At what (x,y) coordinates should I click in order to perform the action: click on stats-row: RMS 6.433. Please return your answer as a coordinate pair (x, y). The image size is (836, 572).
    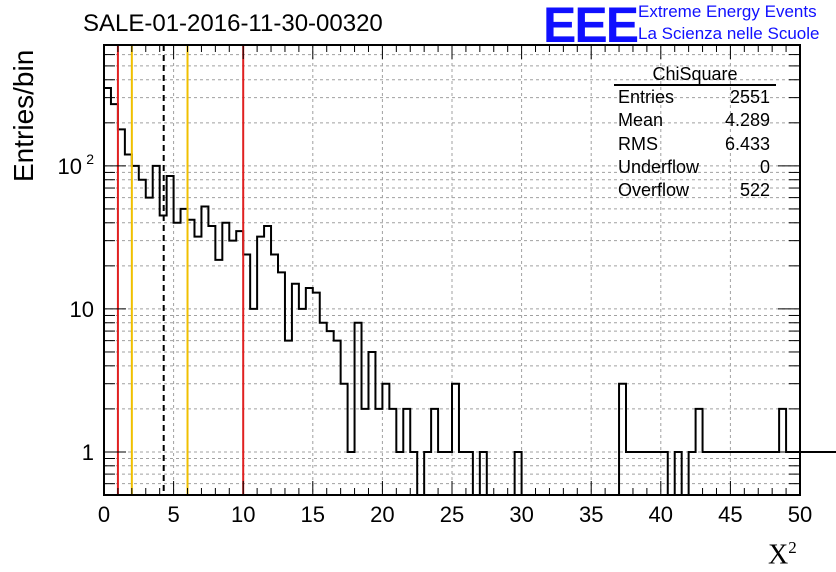
    Looking at the image, I should click on (694, 144).